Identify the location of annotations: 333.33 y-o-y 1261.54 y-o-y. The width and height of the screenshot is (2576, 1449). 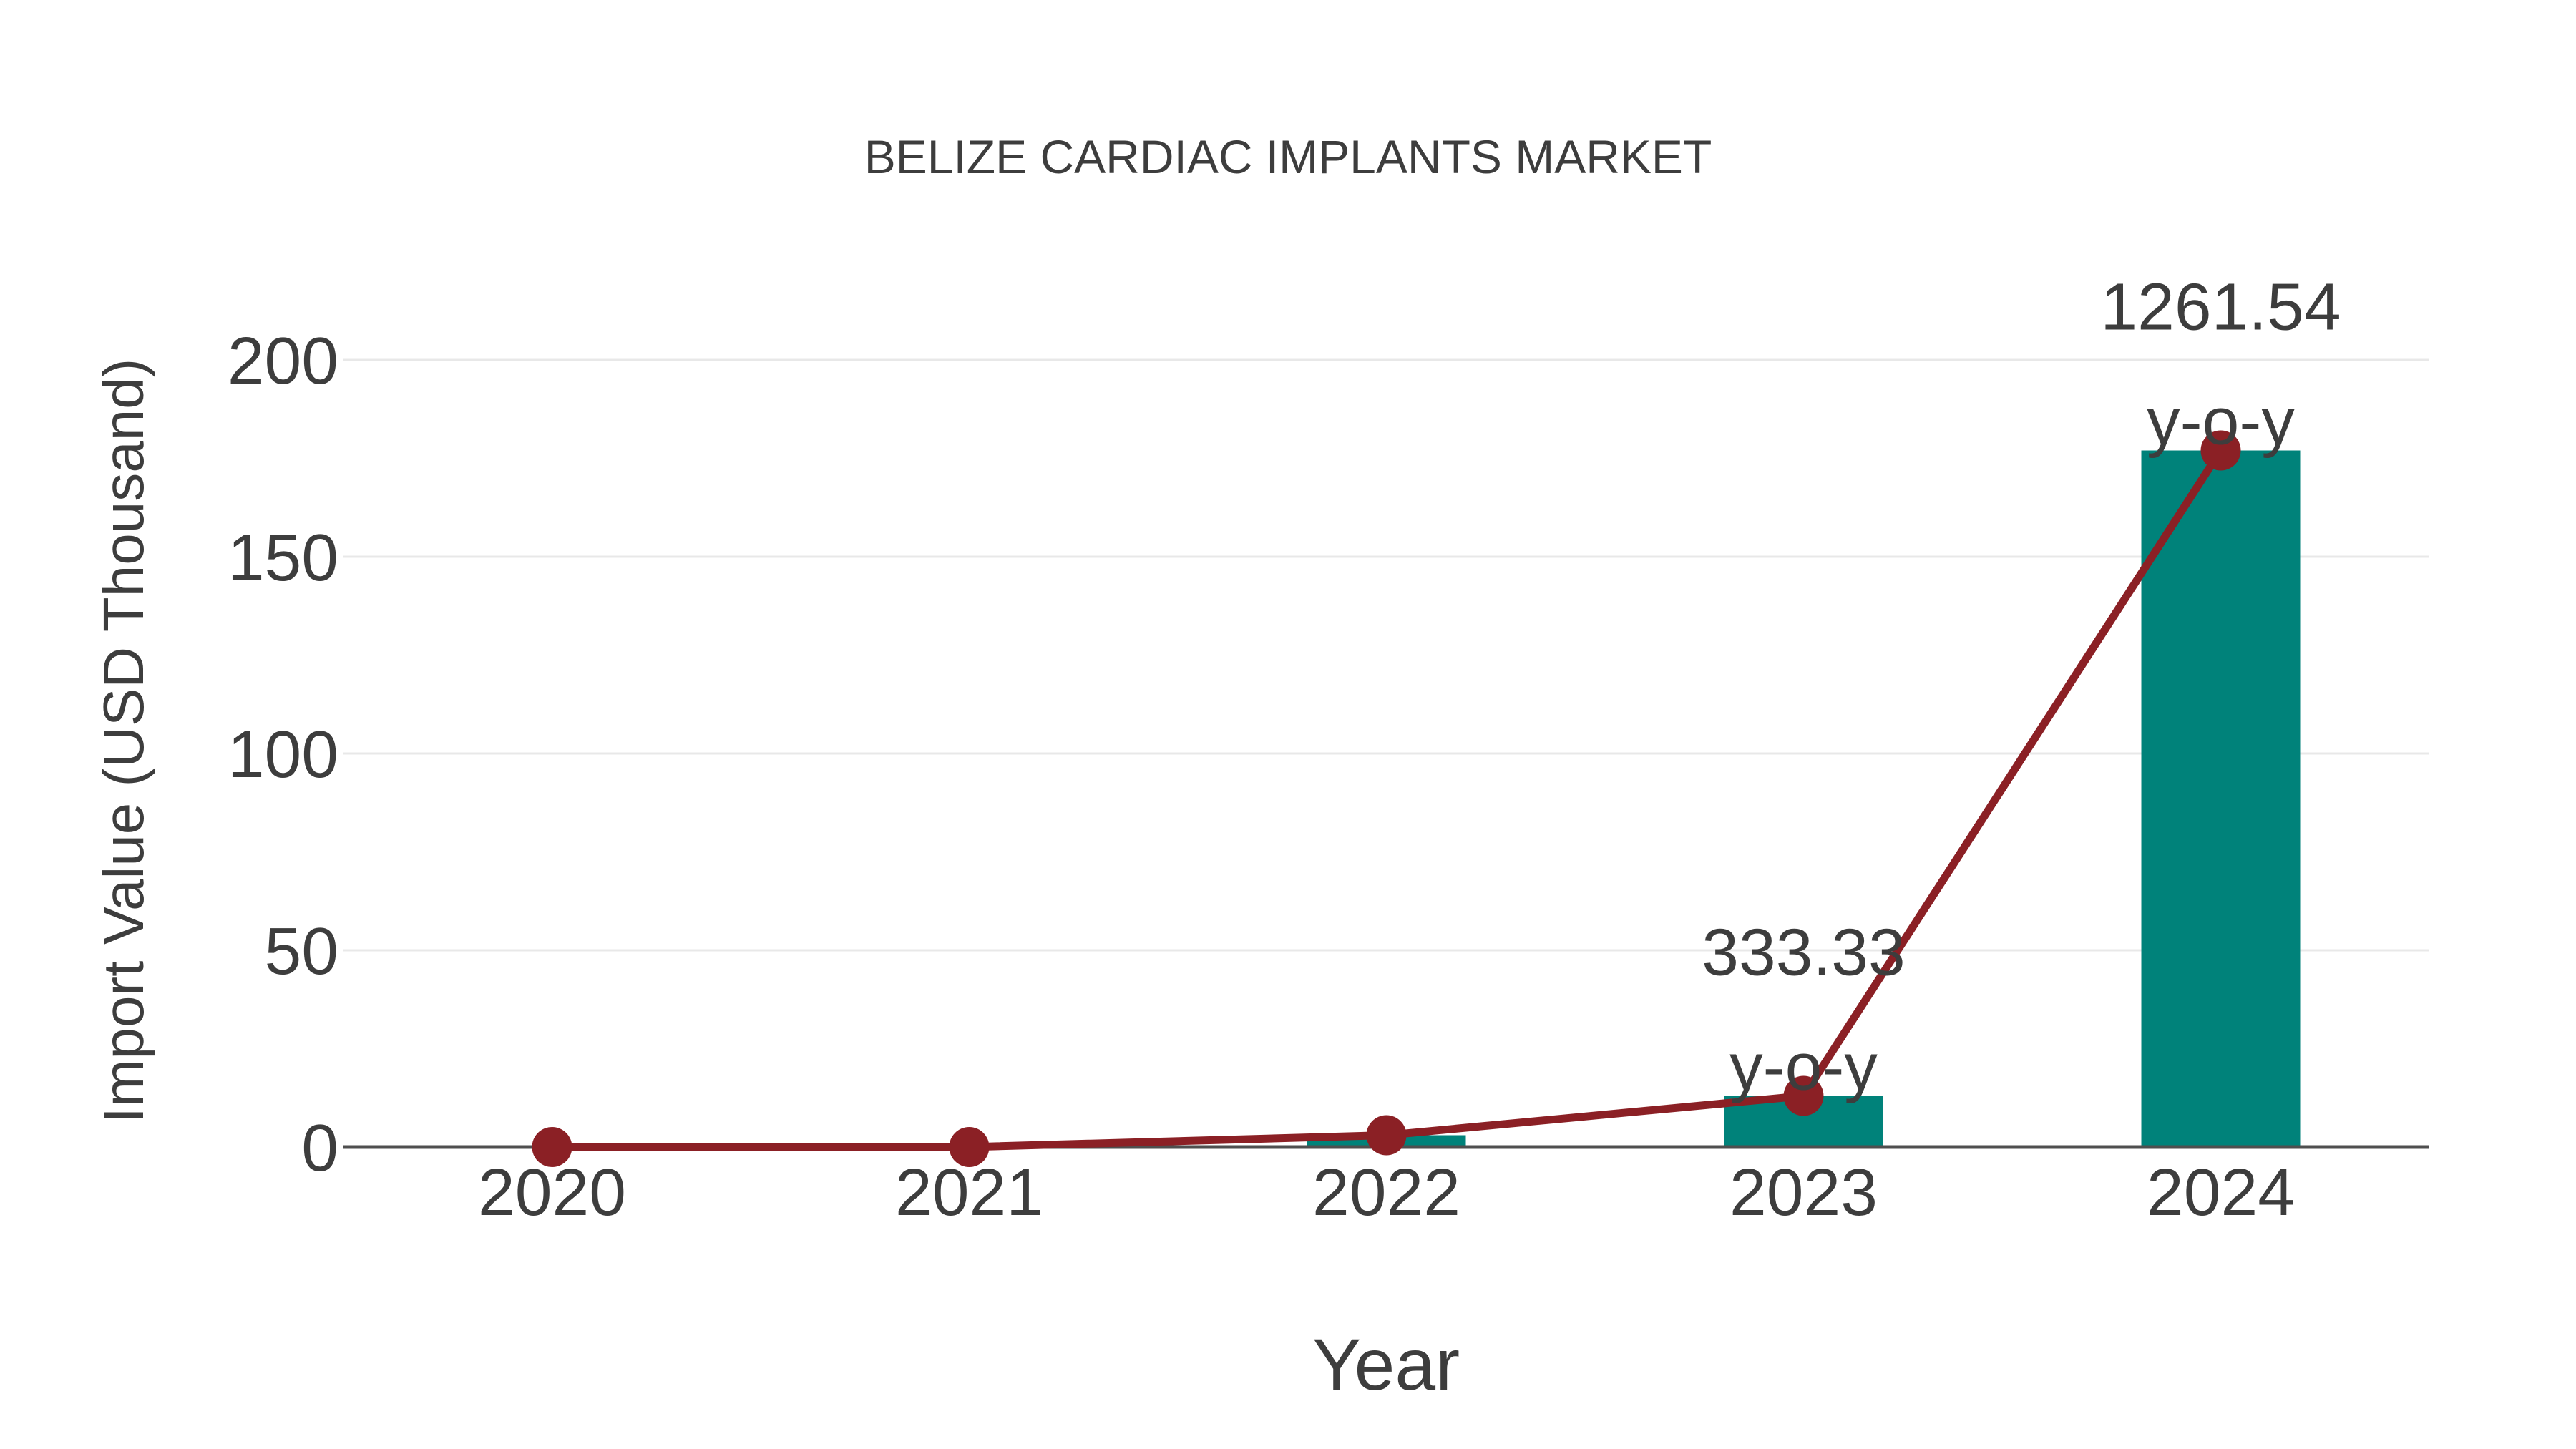
(2021, 687).